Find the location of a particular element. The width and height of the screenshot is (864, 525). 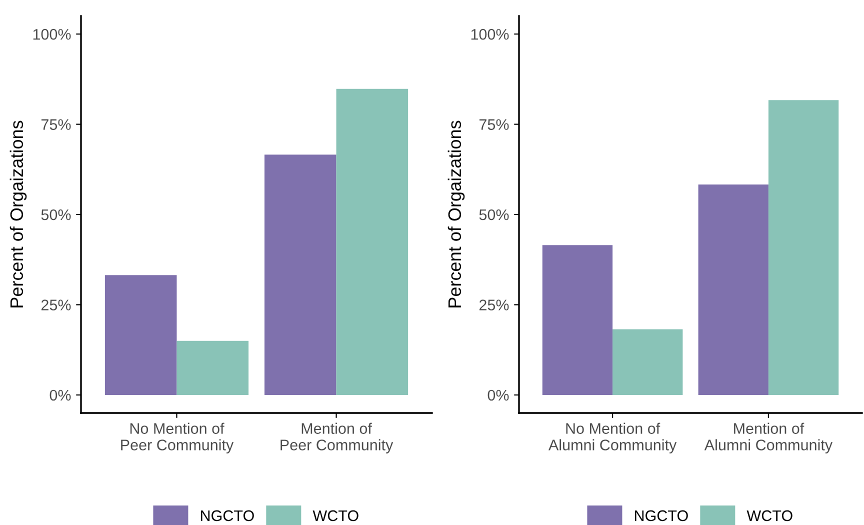

x-tick-label: Mention of Alumni Community is located at coordinates (768, 438).